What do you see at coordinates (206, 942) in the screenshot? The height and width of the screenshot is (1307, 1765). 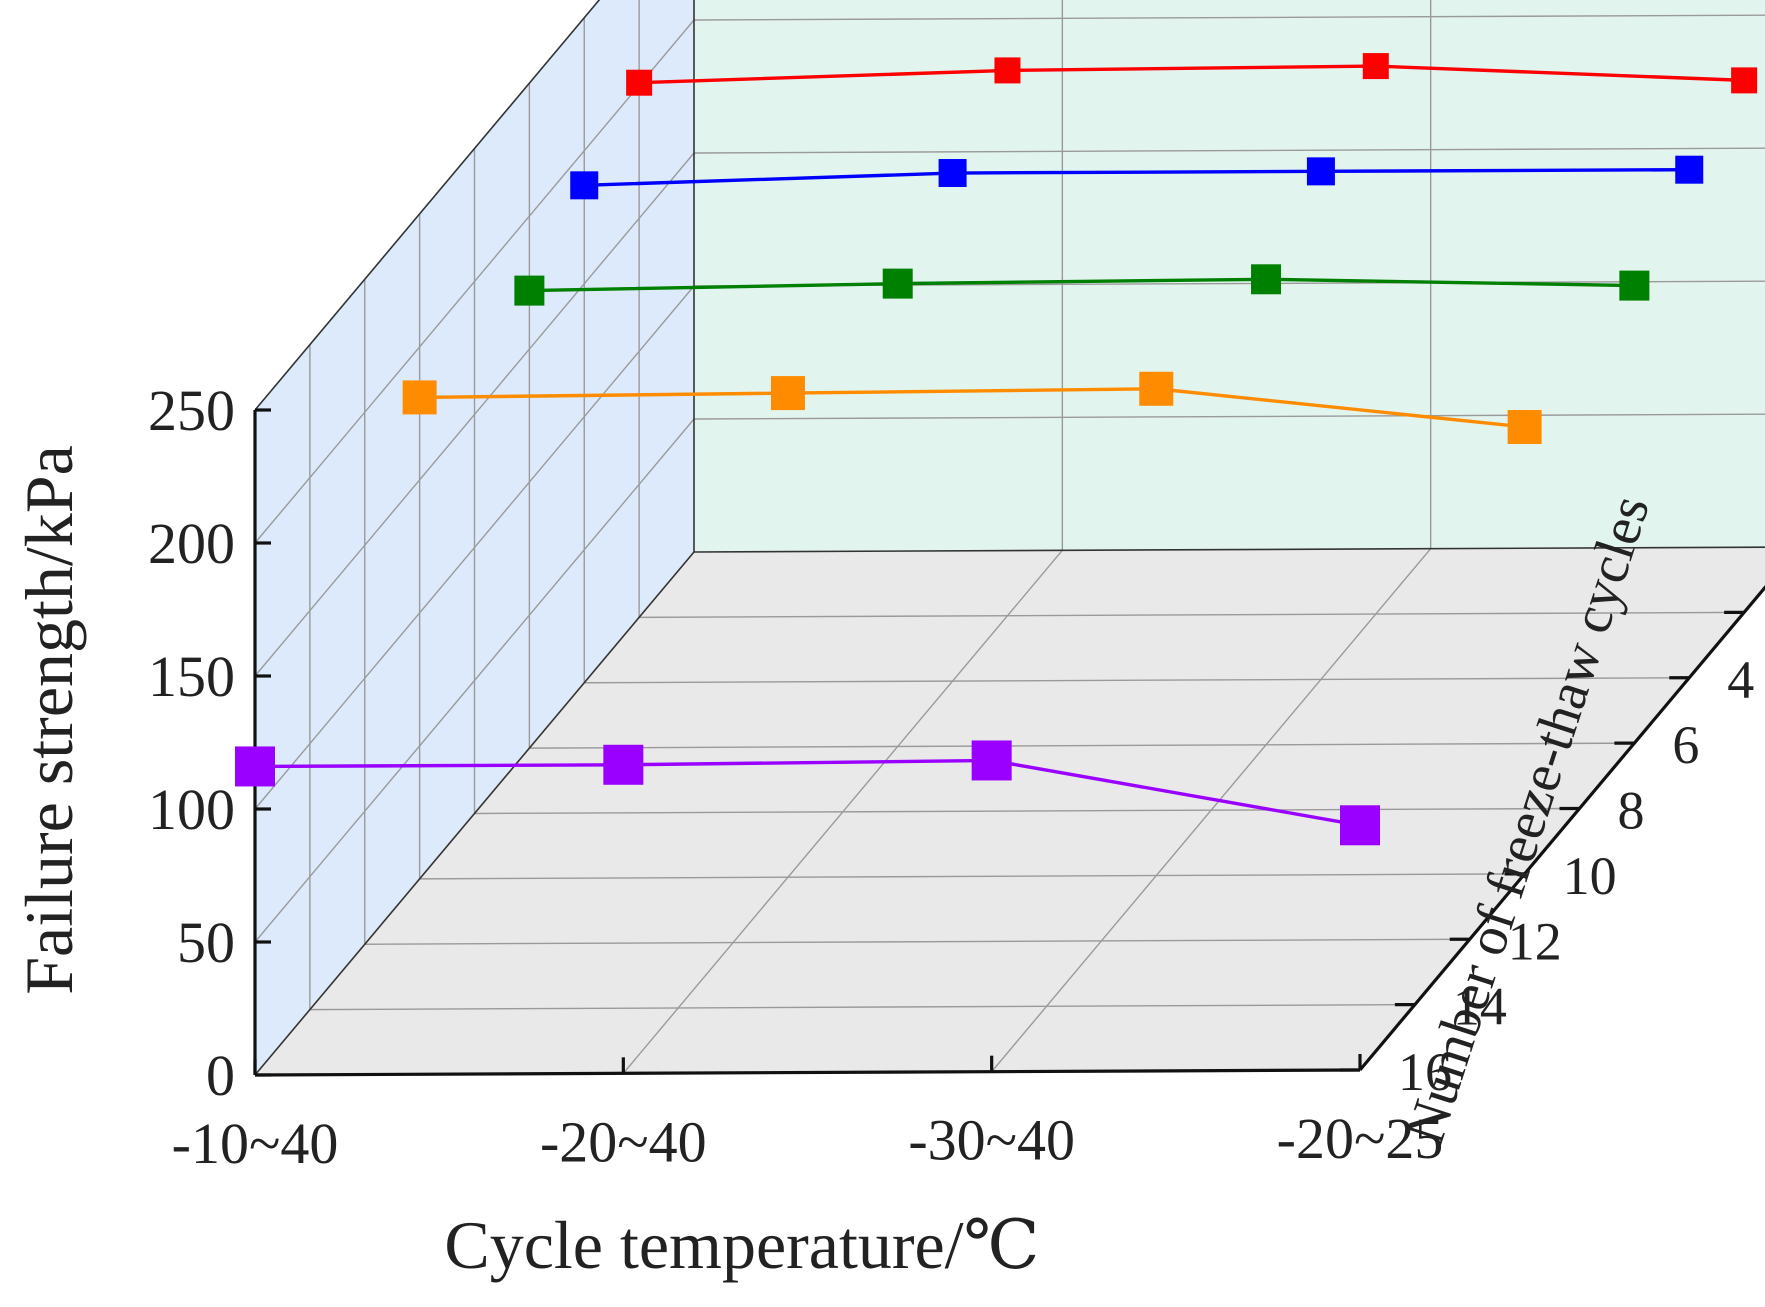 I see `y-tick-label: 50` at bounding box center [206, 942].